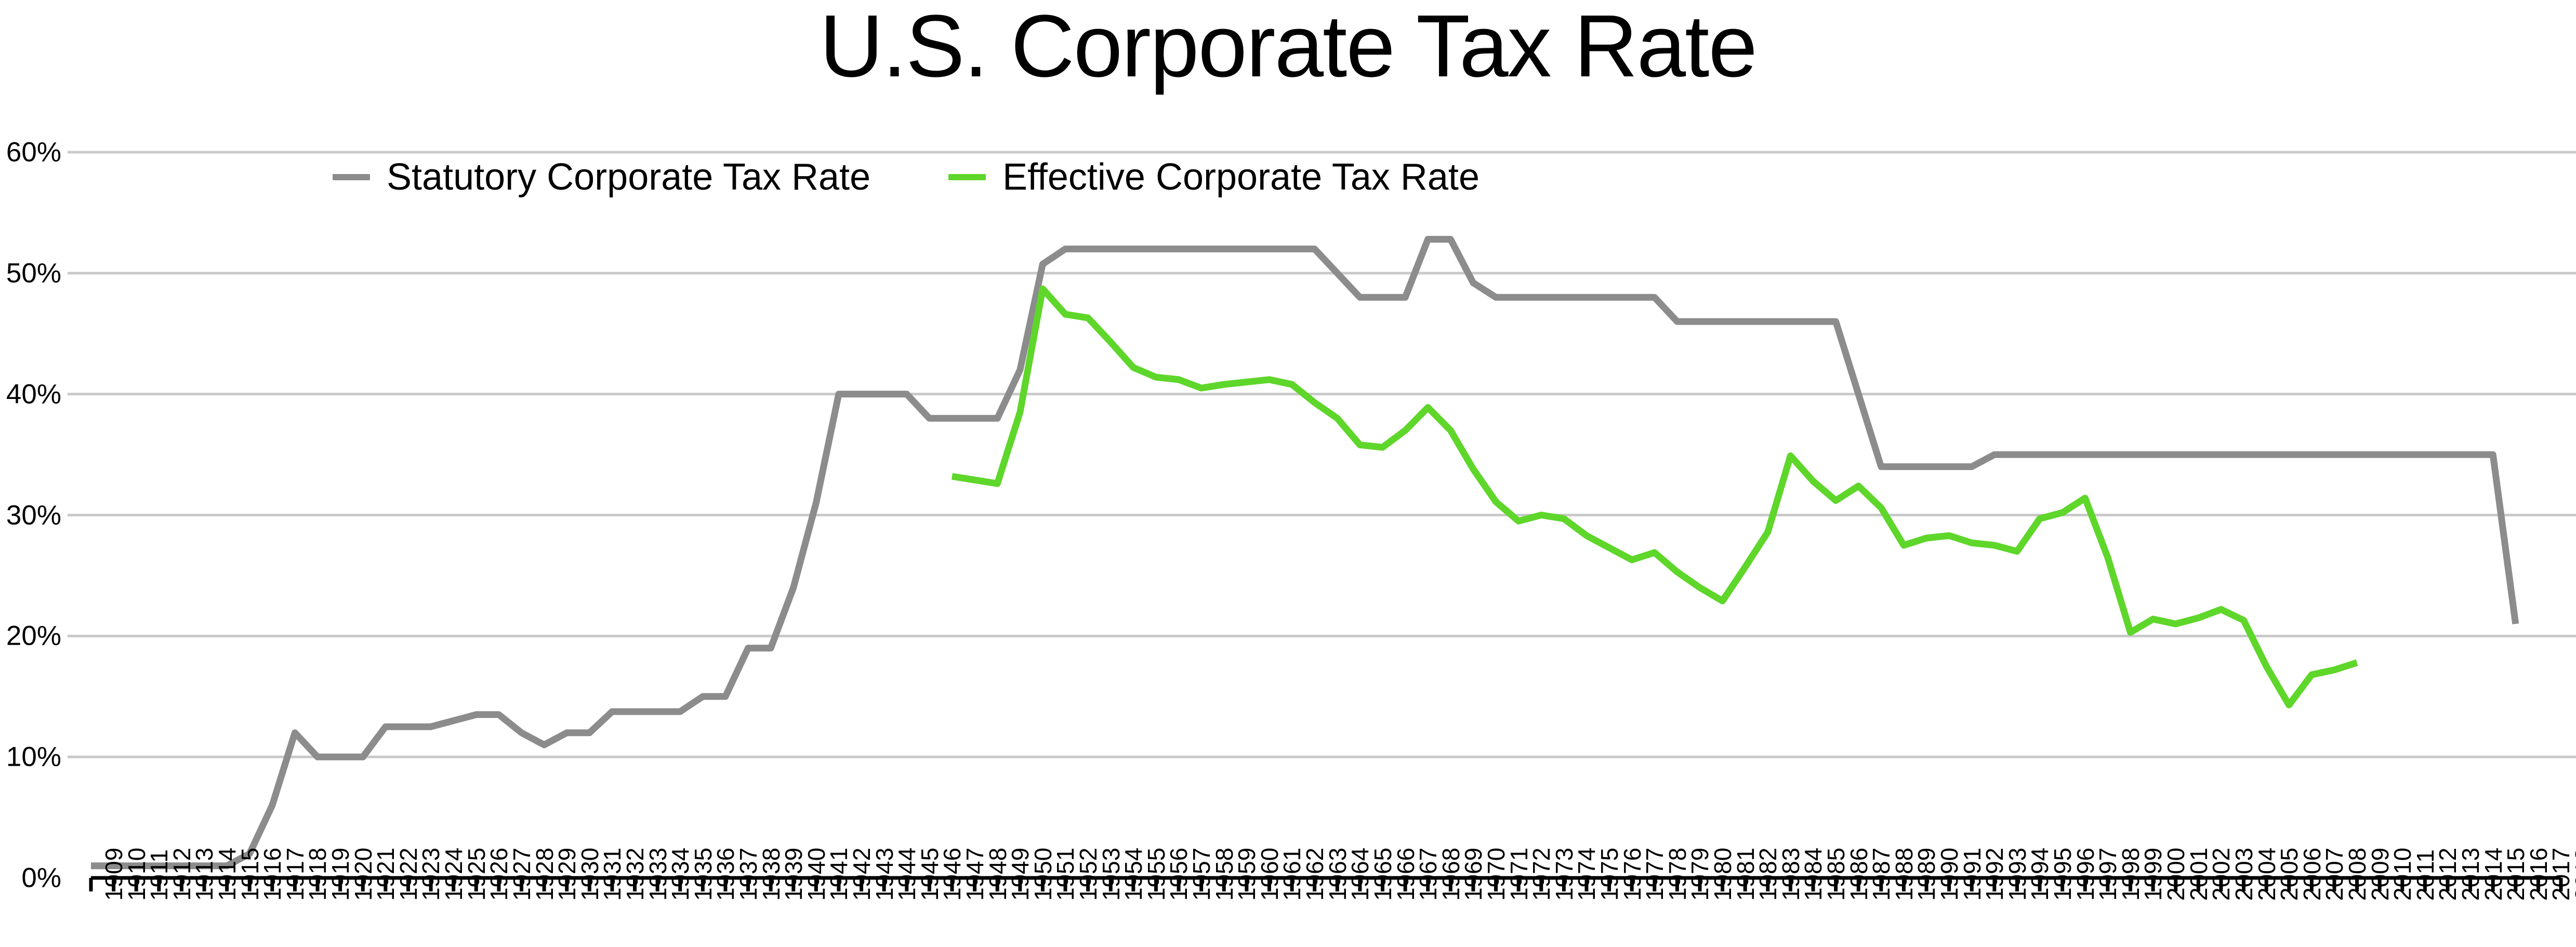 This screenshot has height=947, width=2576. What do you see at coordinates (33, 273) in the screenshot?
I see `y-axis-tick-label: 50%` at bounding box center [33, 273].